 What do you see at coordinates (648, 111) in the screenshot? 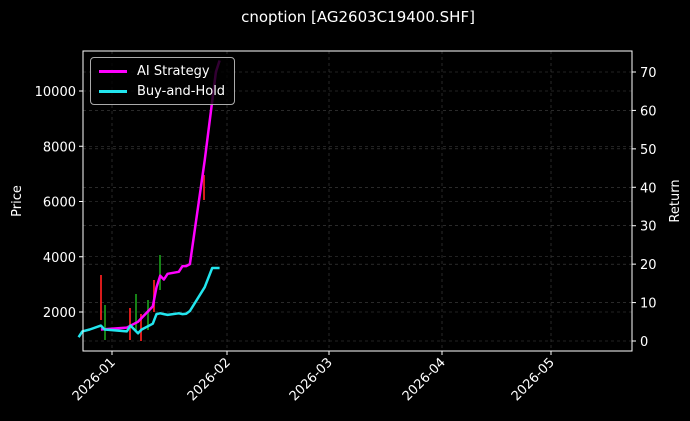
I see `y2-tick-label: 60` at bounding box center [648, 111].